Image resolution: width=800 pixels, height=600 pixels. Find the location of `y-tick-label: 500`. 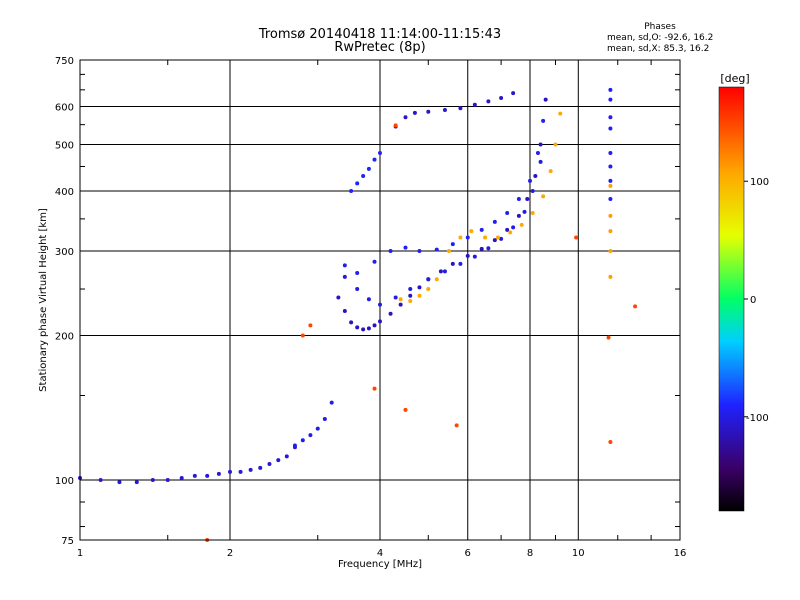

y-tick-label: 500 is located at coordinates (64, 146).